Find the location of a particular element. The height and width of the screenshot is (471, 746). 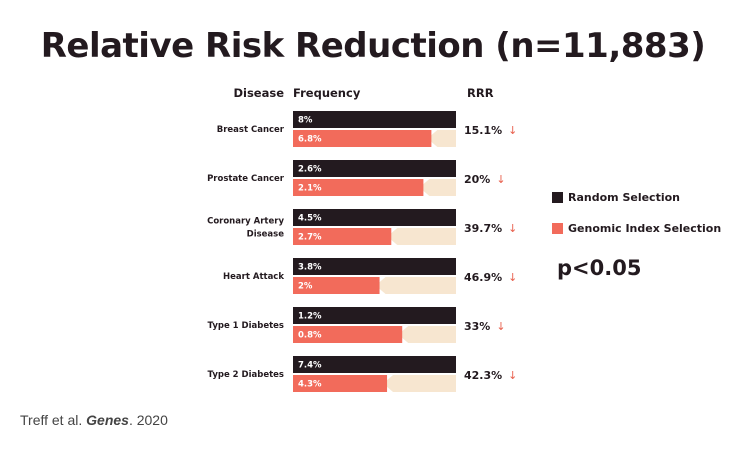

bar-label-random: 1.2% is located at coordinates (310, 317).